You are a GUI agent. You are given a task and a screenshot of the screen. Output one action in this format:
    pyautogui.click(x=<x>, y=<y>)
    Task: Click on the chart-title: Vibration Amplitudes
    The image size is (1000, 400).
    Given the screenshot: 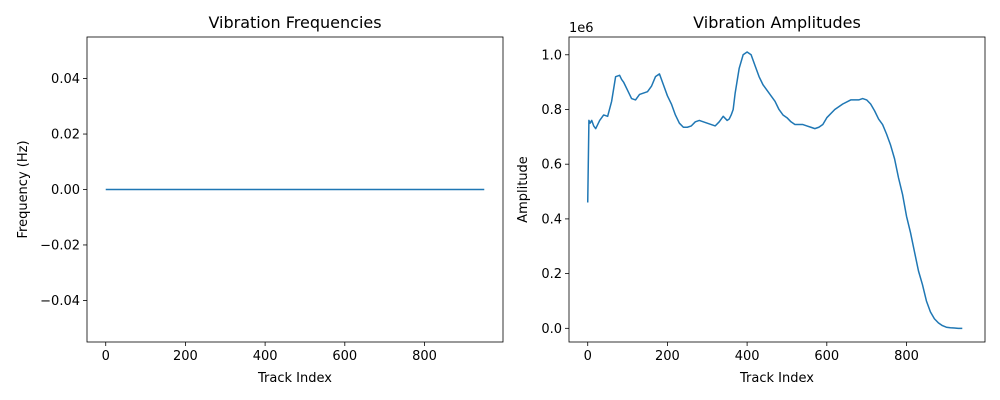 What is the action you would take?
    pyautogui.click(x=777, y=22)
    